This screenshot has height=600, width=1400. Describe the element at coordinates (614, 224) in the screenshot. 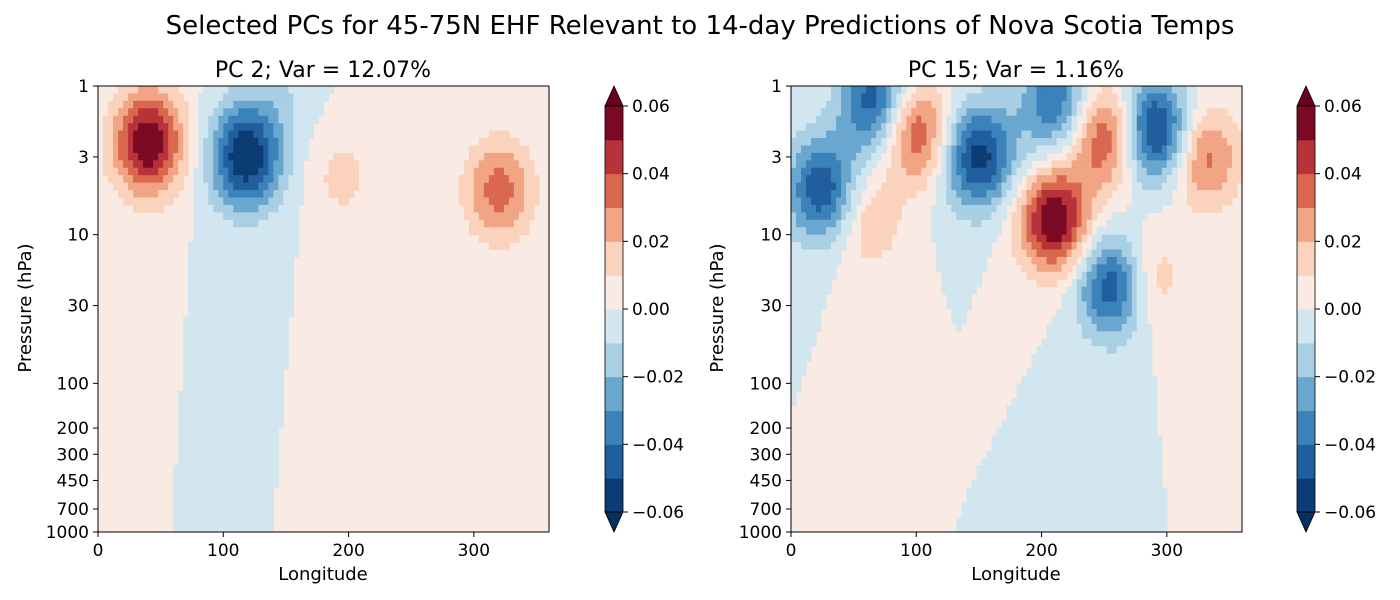

I see `colorbar-bin` at that location.